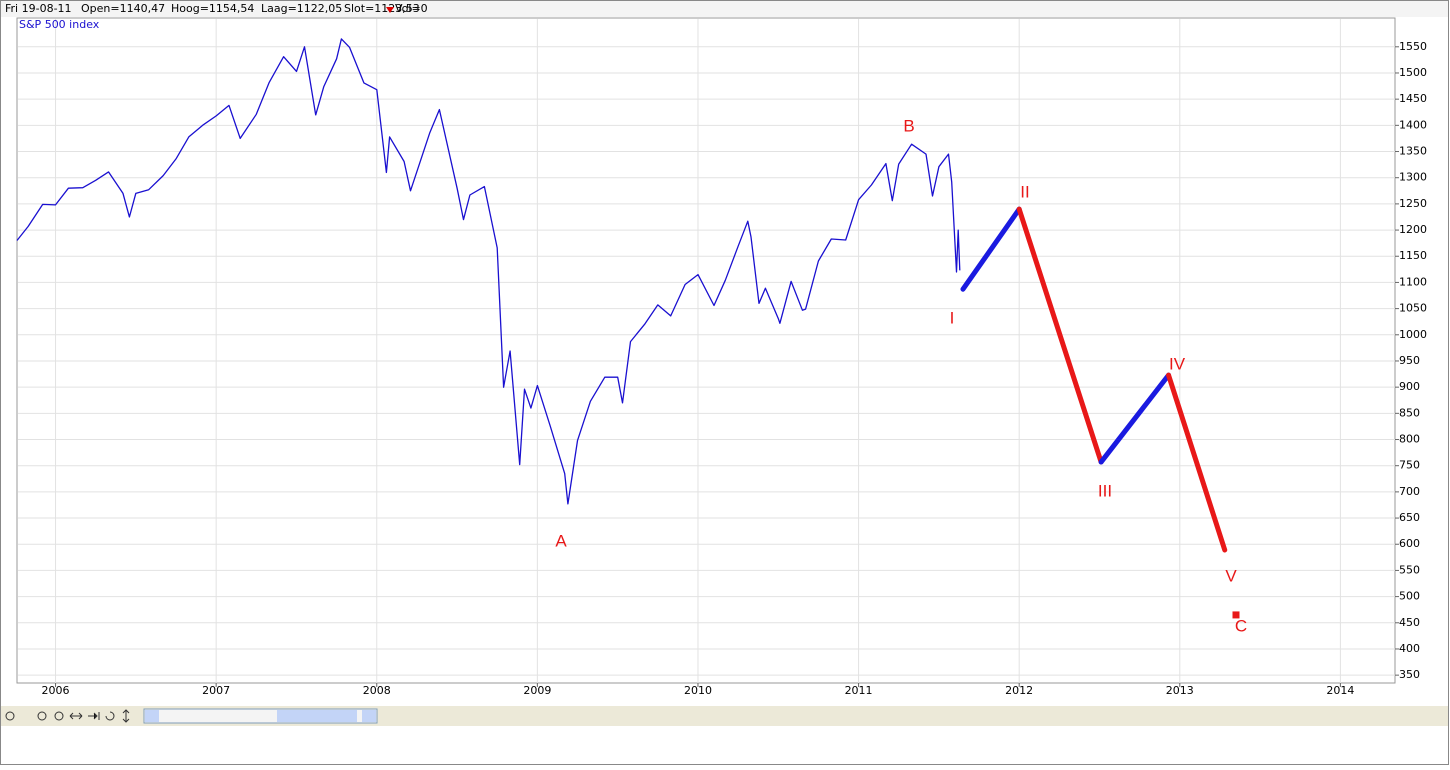 This screenshot has height=770, width=1450. I want to click on y-tick-label: 750, so click(1409, 465).